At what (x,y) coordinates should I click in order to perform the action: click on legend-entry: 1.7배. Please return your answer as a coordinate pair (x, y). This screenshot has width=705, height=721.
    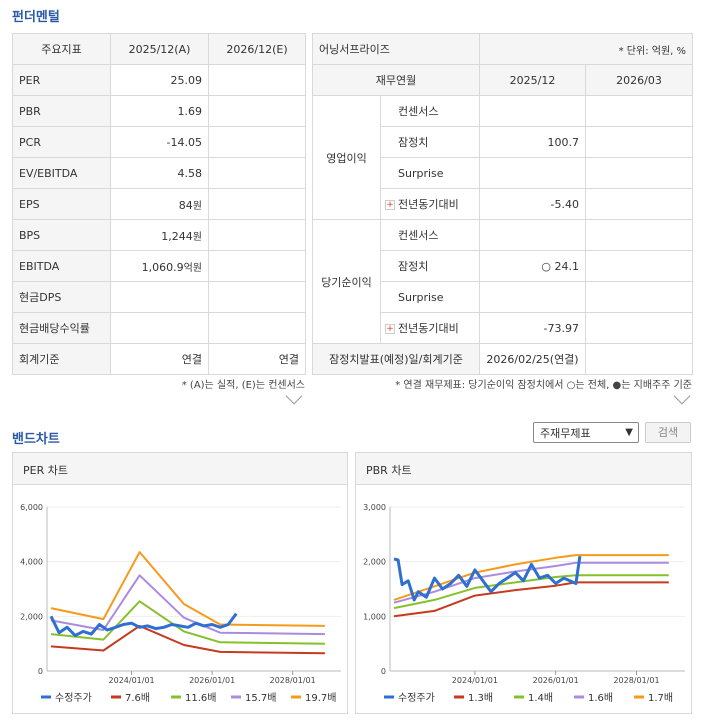
    Looking at the image, I should click on (660, 698).